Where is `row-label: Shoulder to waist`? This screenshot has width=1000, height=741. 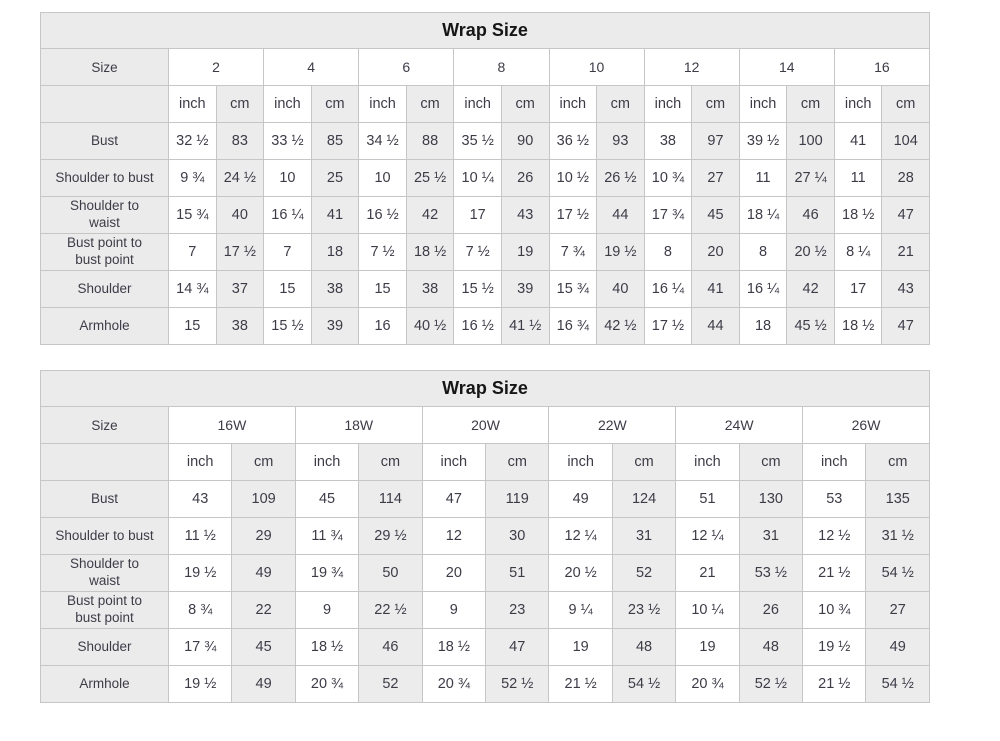 row-label: Shoulder to waist is located at coordinates (104, 215).